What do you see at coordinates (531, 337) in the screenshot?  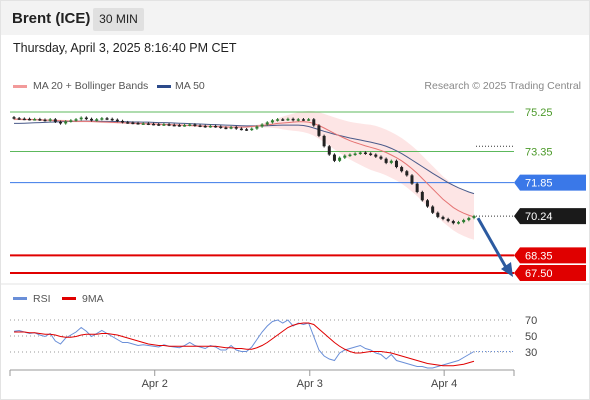 I see `rsi-level-label-50: 50` at bounding box center [531, 337].